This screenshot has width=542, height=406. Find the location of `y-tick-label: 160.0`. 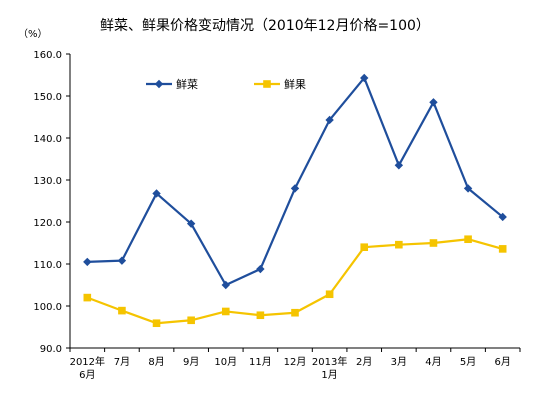

y-tick-label: 160.0 is located at coordinates (47, 55).